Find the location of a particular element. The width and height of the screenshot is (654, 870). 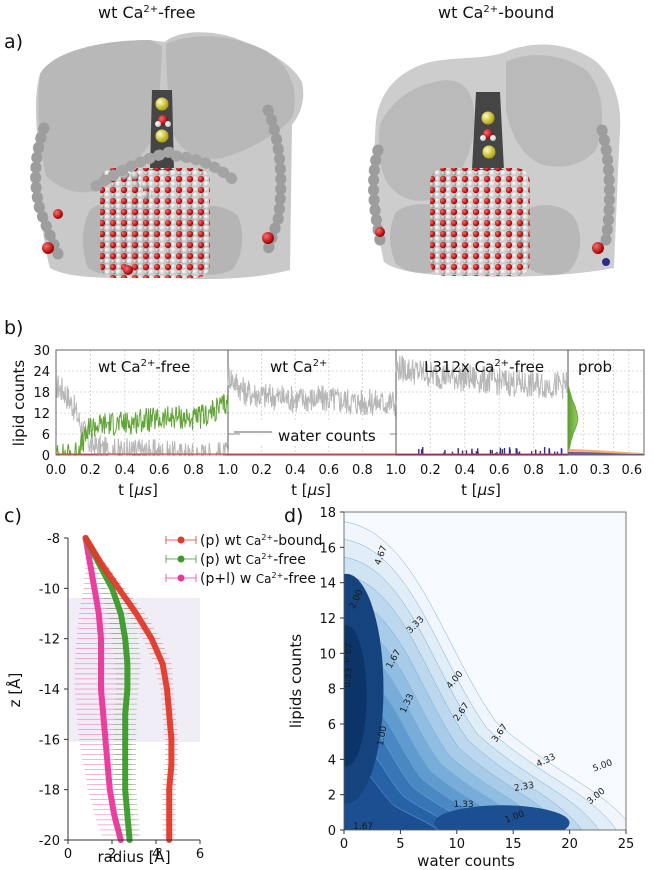

panel-b-prob-hist-blue is located at coordinates (606, 453).